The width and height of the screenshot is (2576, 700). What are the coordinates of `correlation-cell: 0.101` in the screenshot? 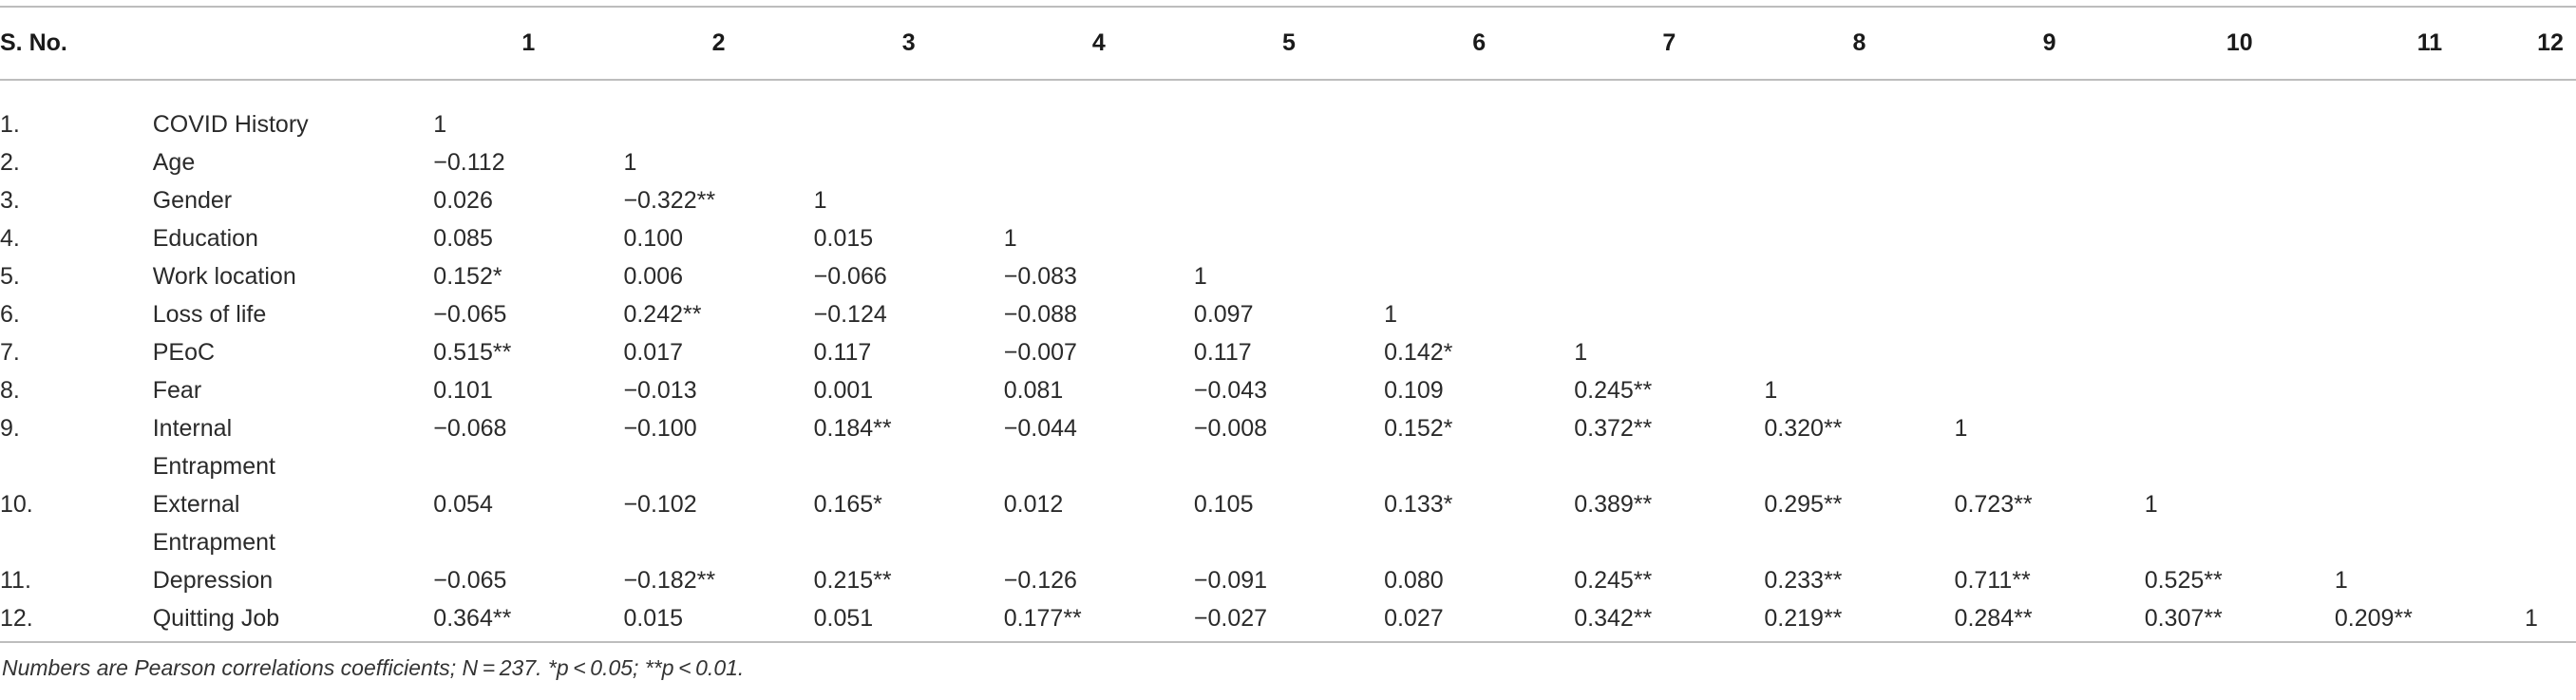 It's located at (463, 390).